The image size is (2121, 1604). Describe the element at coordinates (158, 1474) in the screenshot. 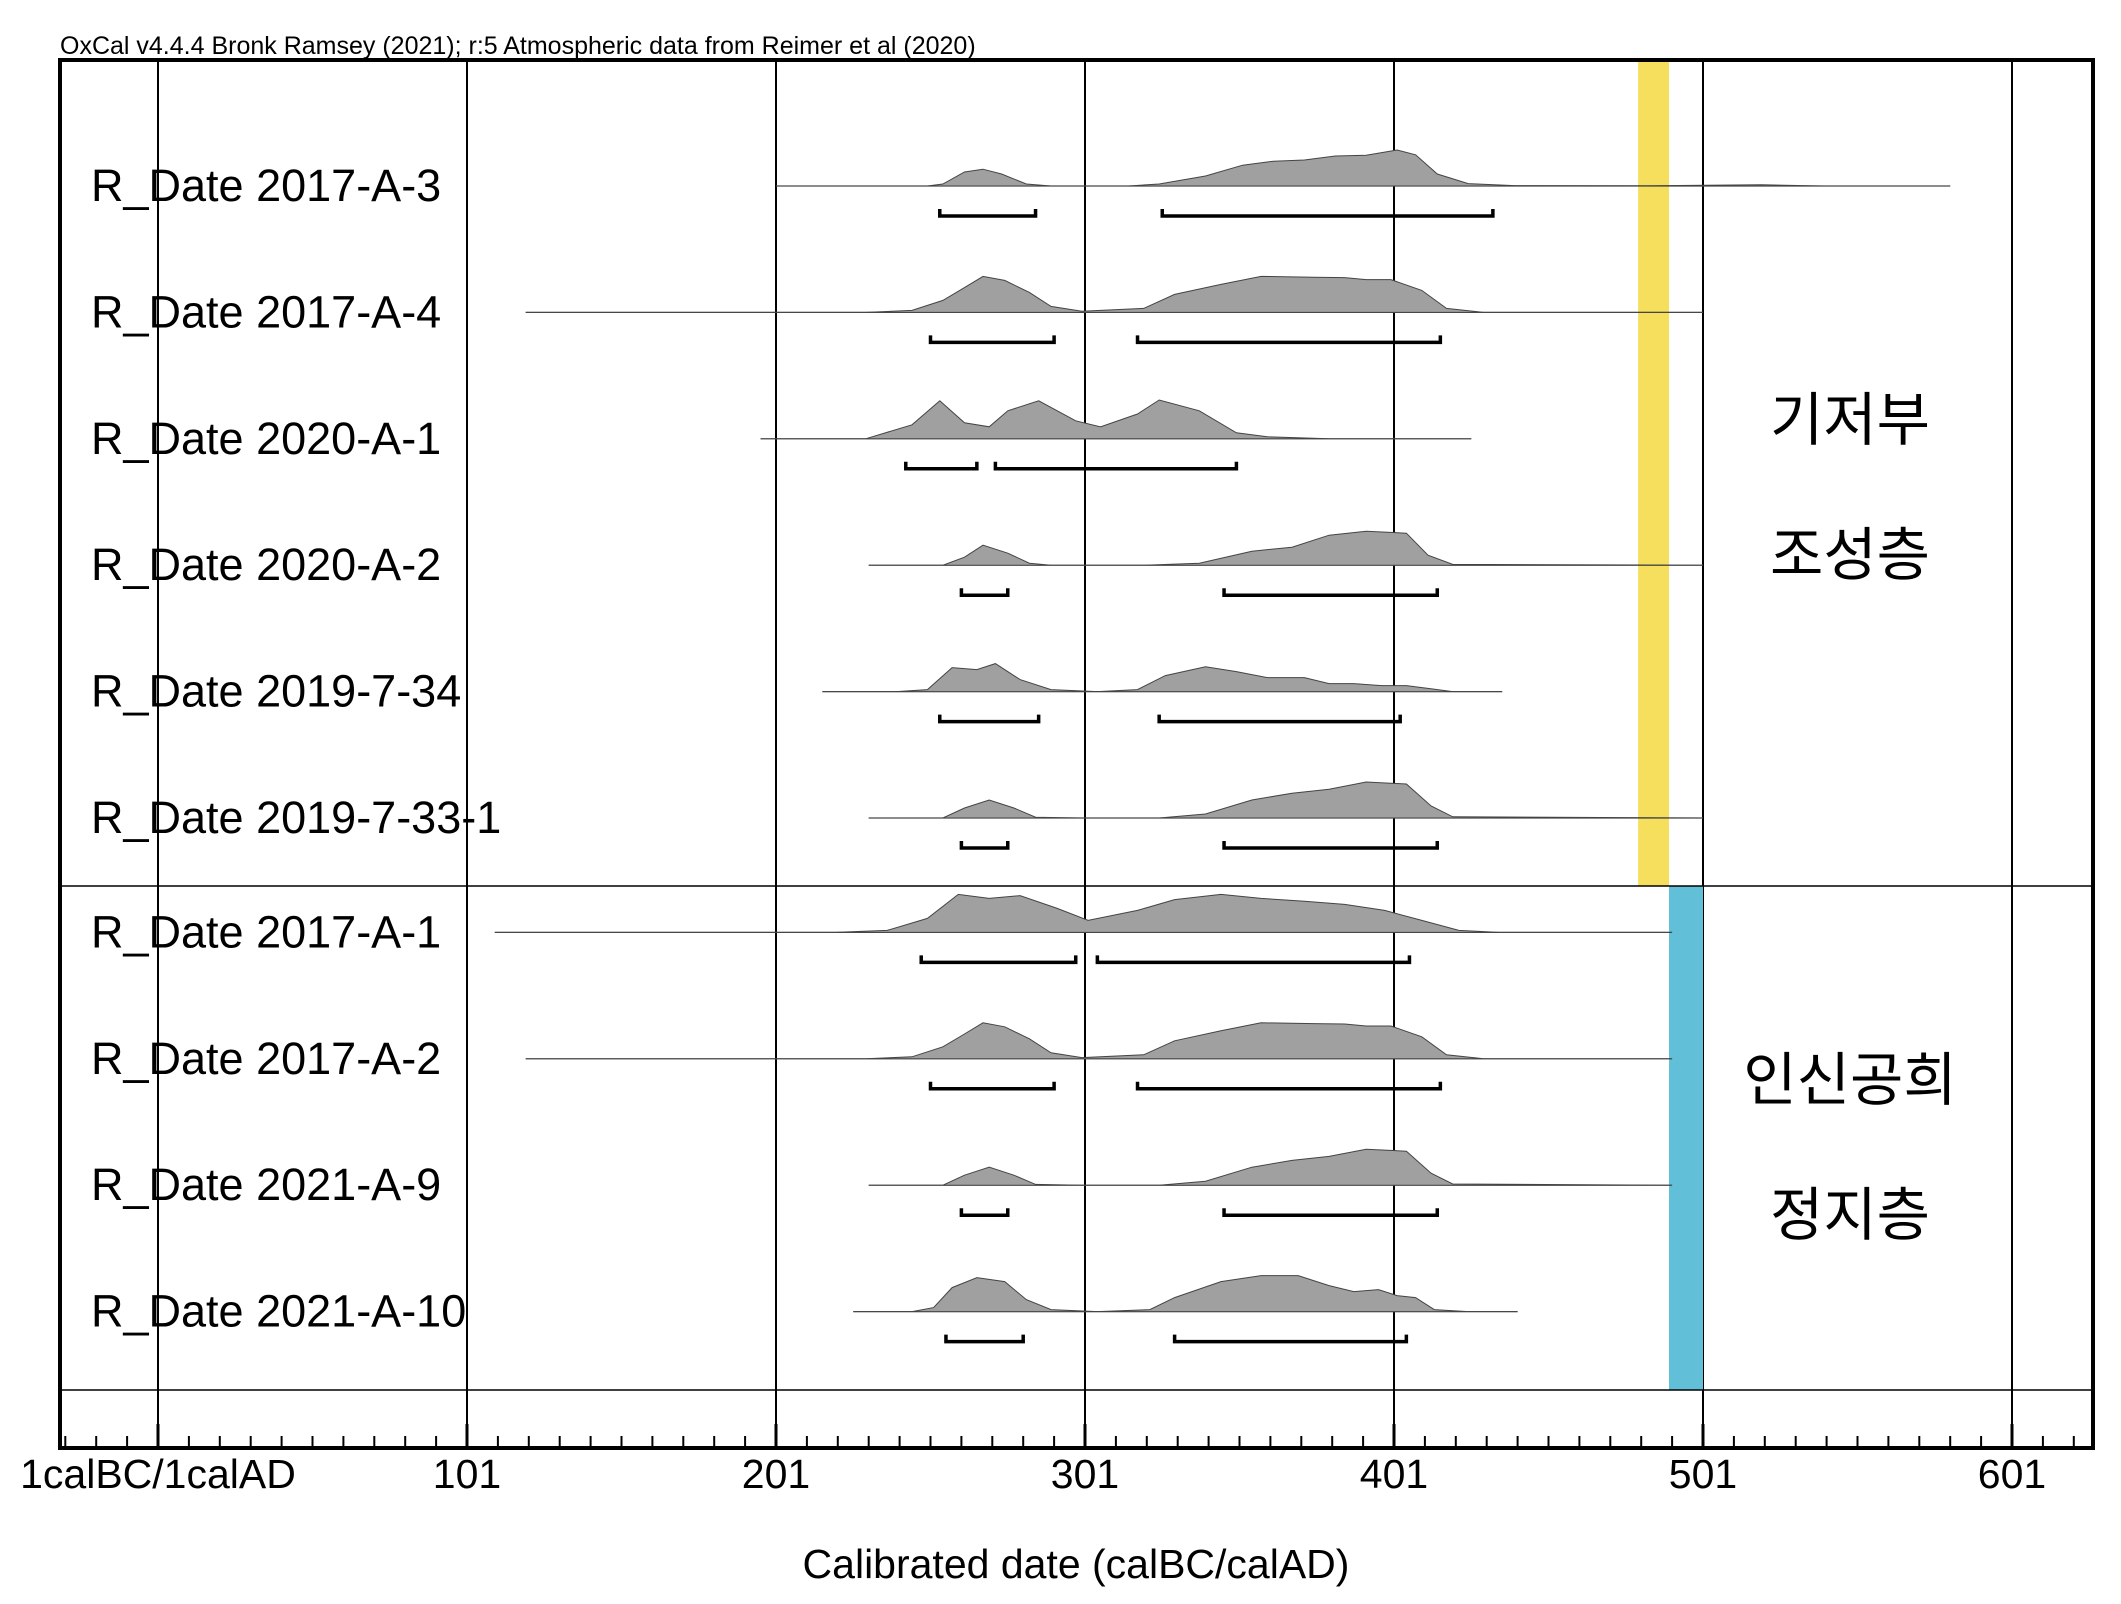

I see `tick-label-0: 1calBC/1calAD` at that location.